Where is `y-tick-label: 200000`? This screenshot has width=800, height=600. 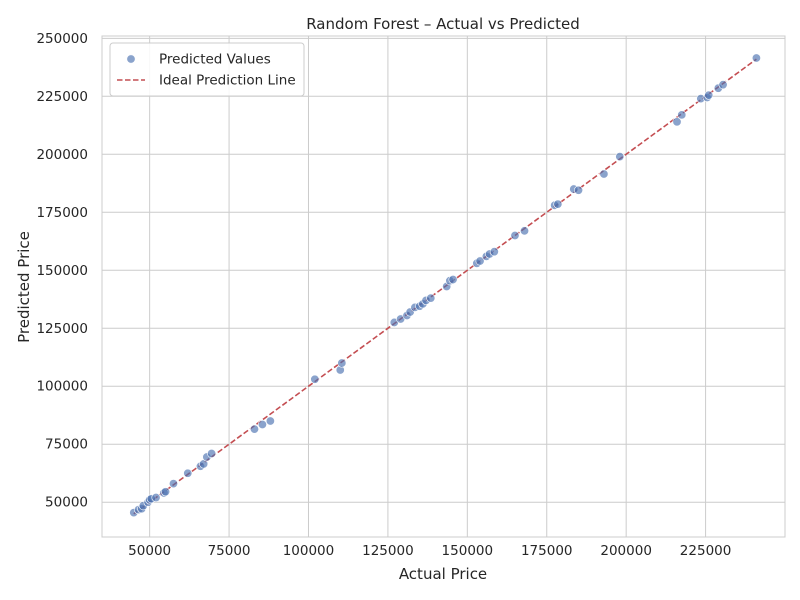
y-tick-label: 200000 is located at coordinates (62, 155).